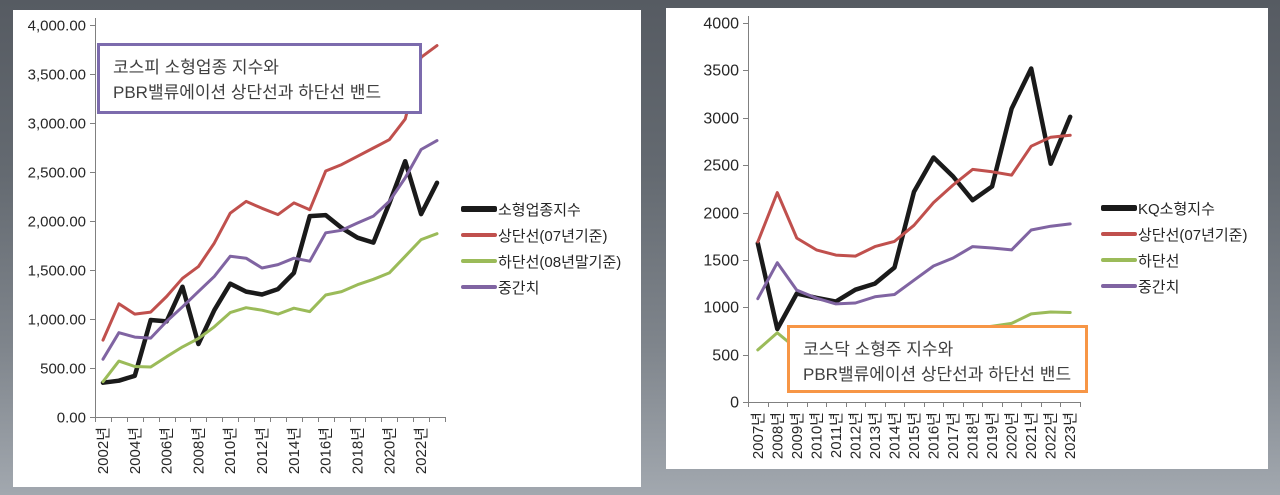 This screenshot has width=1280, height=495. Describe the element at coordinates (721, 214) in the screenshot. I see `y-tick-label: 2000` at that location.